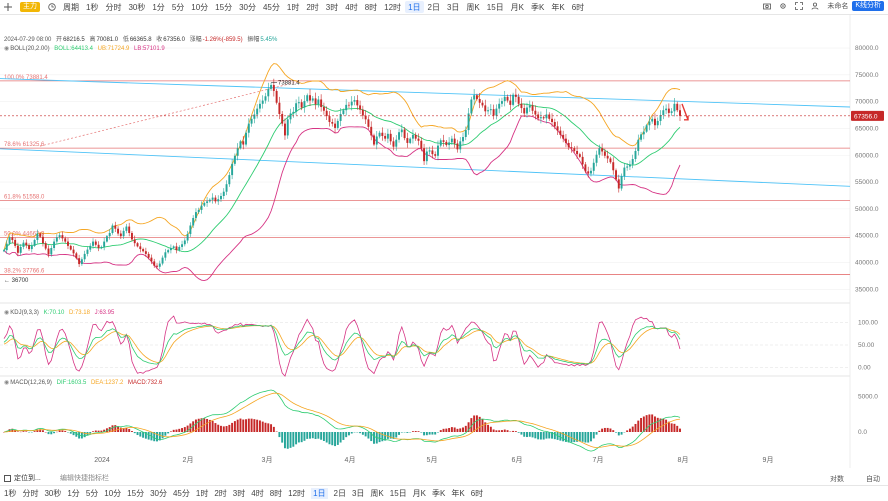 This screenshot has width=888, height=501. I want to click on bottom-interval-21: 季K, so click(438, 493).